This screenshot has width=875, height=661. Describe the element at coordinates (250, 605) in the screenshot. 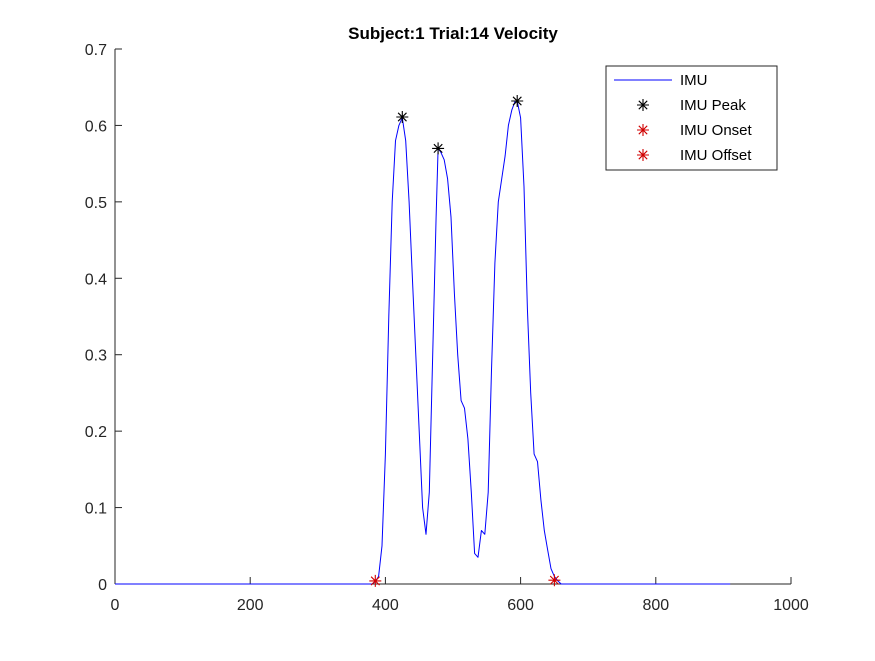

I see `x-tick-label: 200` at that location.